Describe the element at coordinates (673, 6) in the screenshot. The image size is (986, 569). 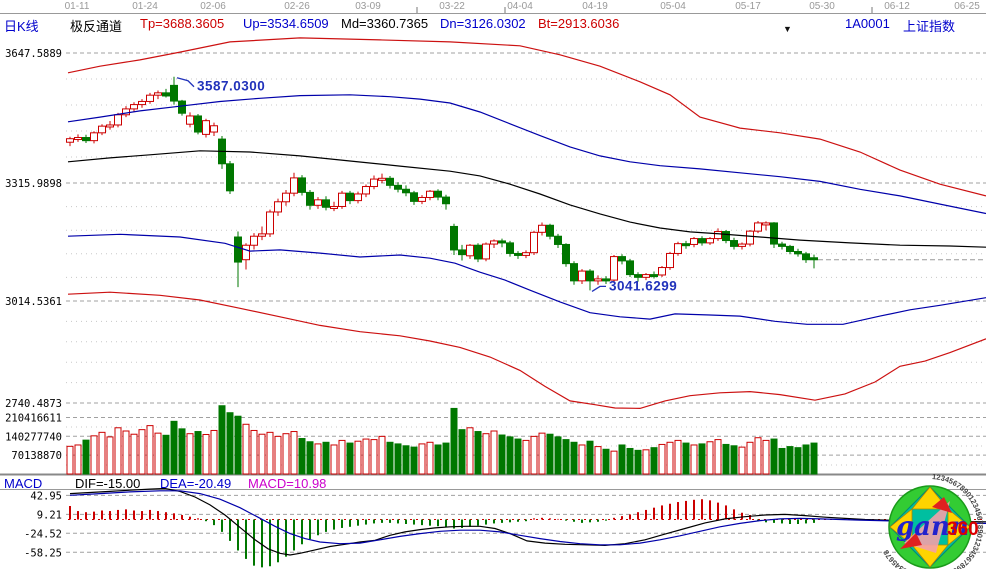
I see `date-tick-label: 05-04` at that location.